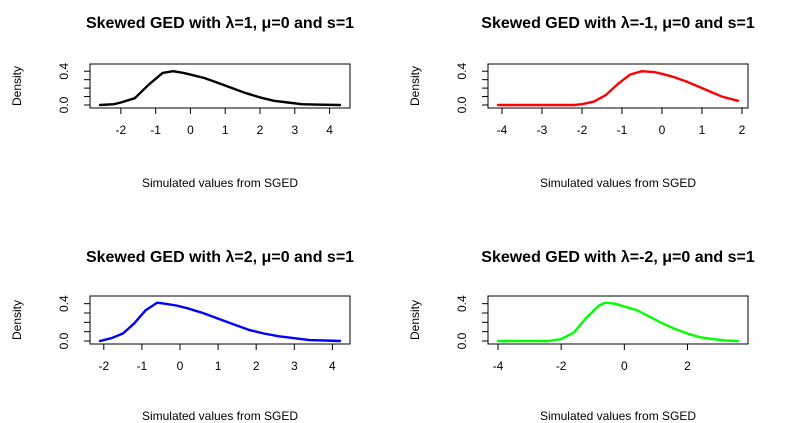 This screenshot has height=423, width=795. Describe the element at coordinates (618, 257) in the screenshot. I see `chart-title: Skewed GED with λ=-2, μ=0 and s=1` at that location.